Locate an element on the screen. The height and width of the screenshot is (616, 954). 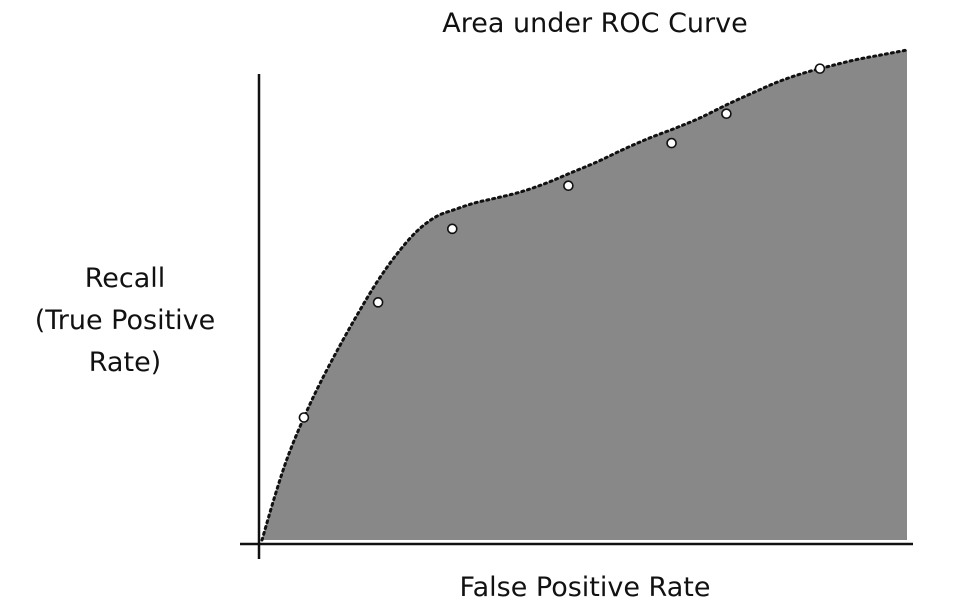
y-axis-label-line-3: Rate) is located at coordinates (125, 362).